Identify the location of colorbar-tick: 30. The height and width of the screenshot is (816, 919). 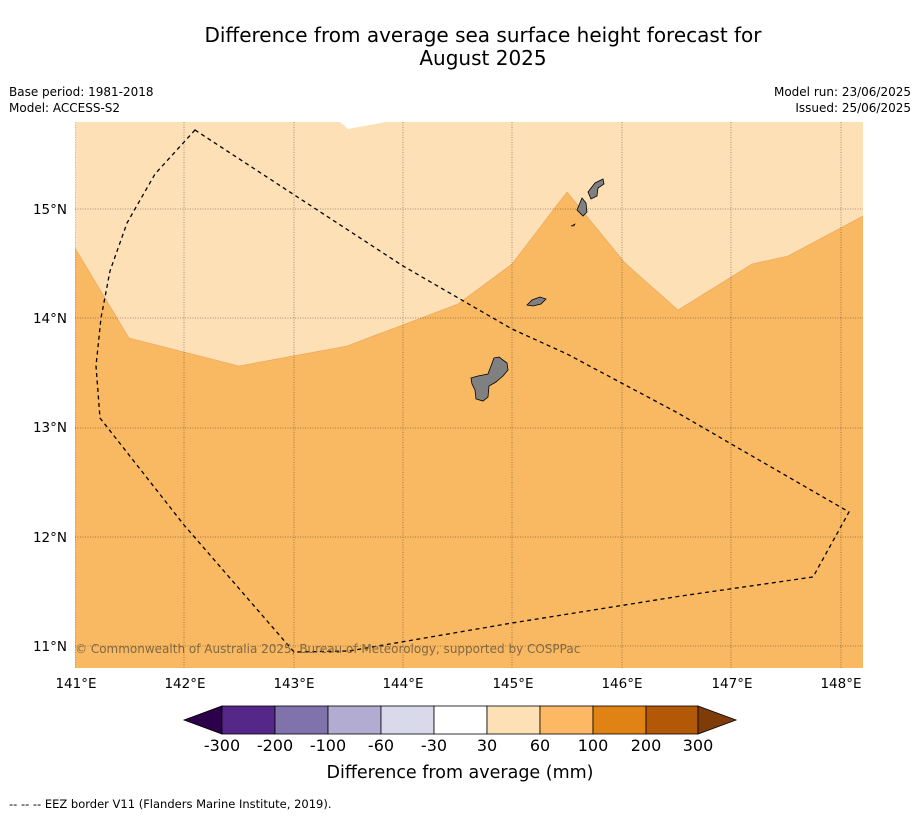
(487, 745).